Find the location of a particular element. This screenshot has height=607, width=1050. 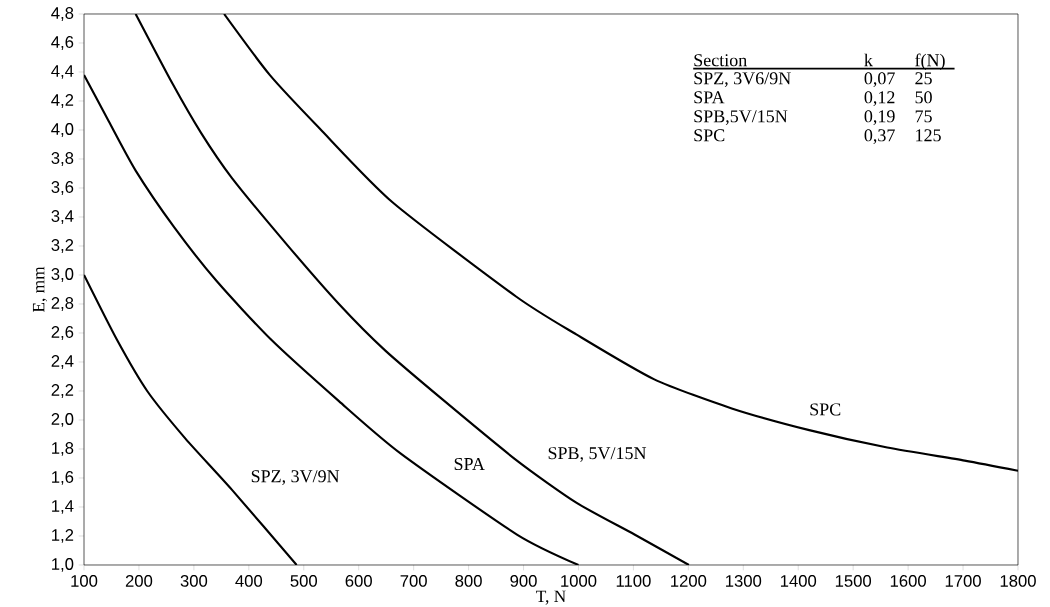

x-tick-label: 400 is located at coordinates (249, 581).